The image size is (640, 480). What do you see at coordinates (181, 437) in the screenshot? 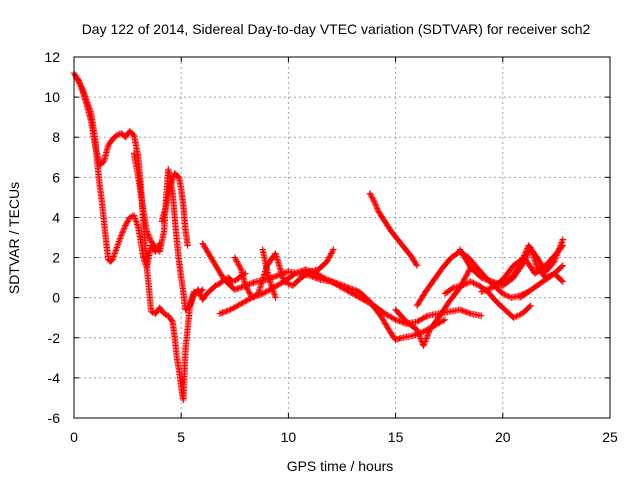
I see `x-tick-label: 5` at bounding box center [181, 437].